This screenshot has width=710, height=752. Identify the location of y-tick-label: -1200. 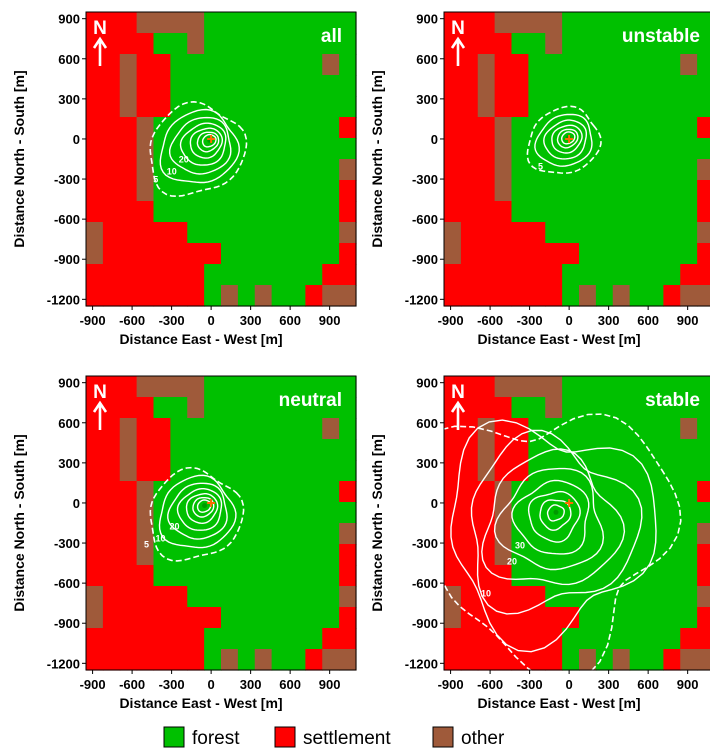
(63, 663).